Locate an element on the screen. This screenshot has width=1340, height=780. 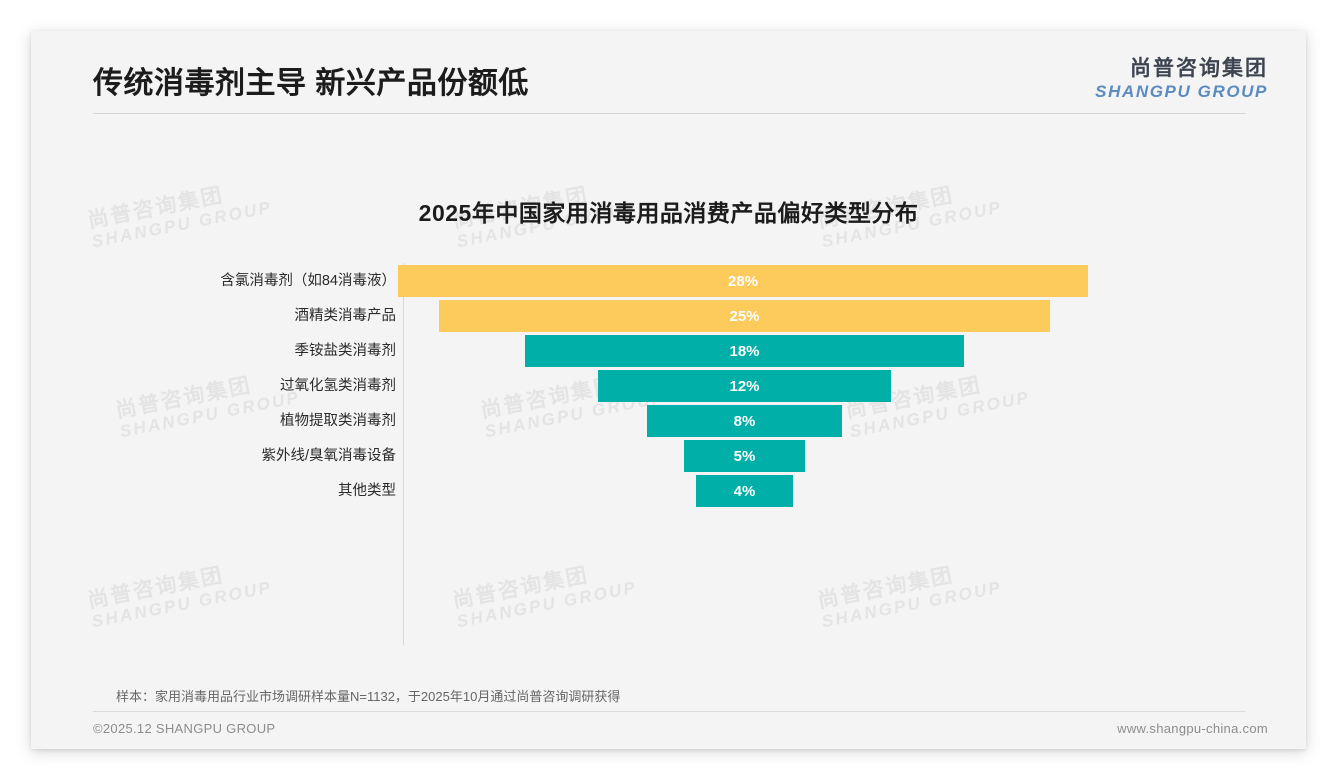
category-label: 季铵盐类消毒剂 is located at coordinates (345, 351).